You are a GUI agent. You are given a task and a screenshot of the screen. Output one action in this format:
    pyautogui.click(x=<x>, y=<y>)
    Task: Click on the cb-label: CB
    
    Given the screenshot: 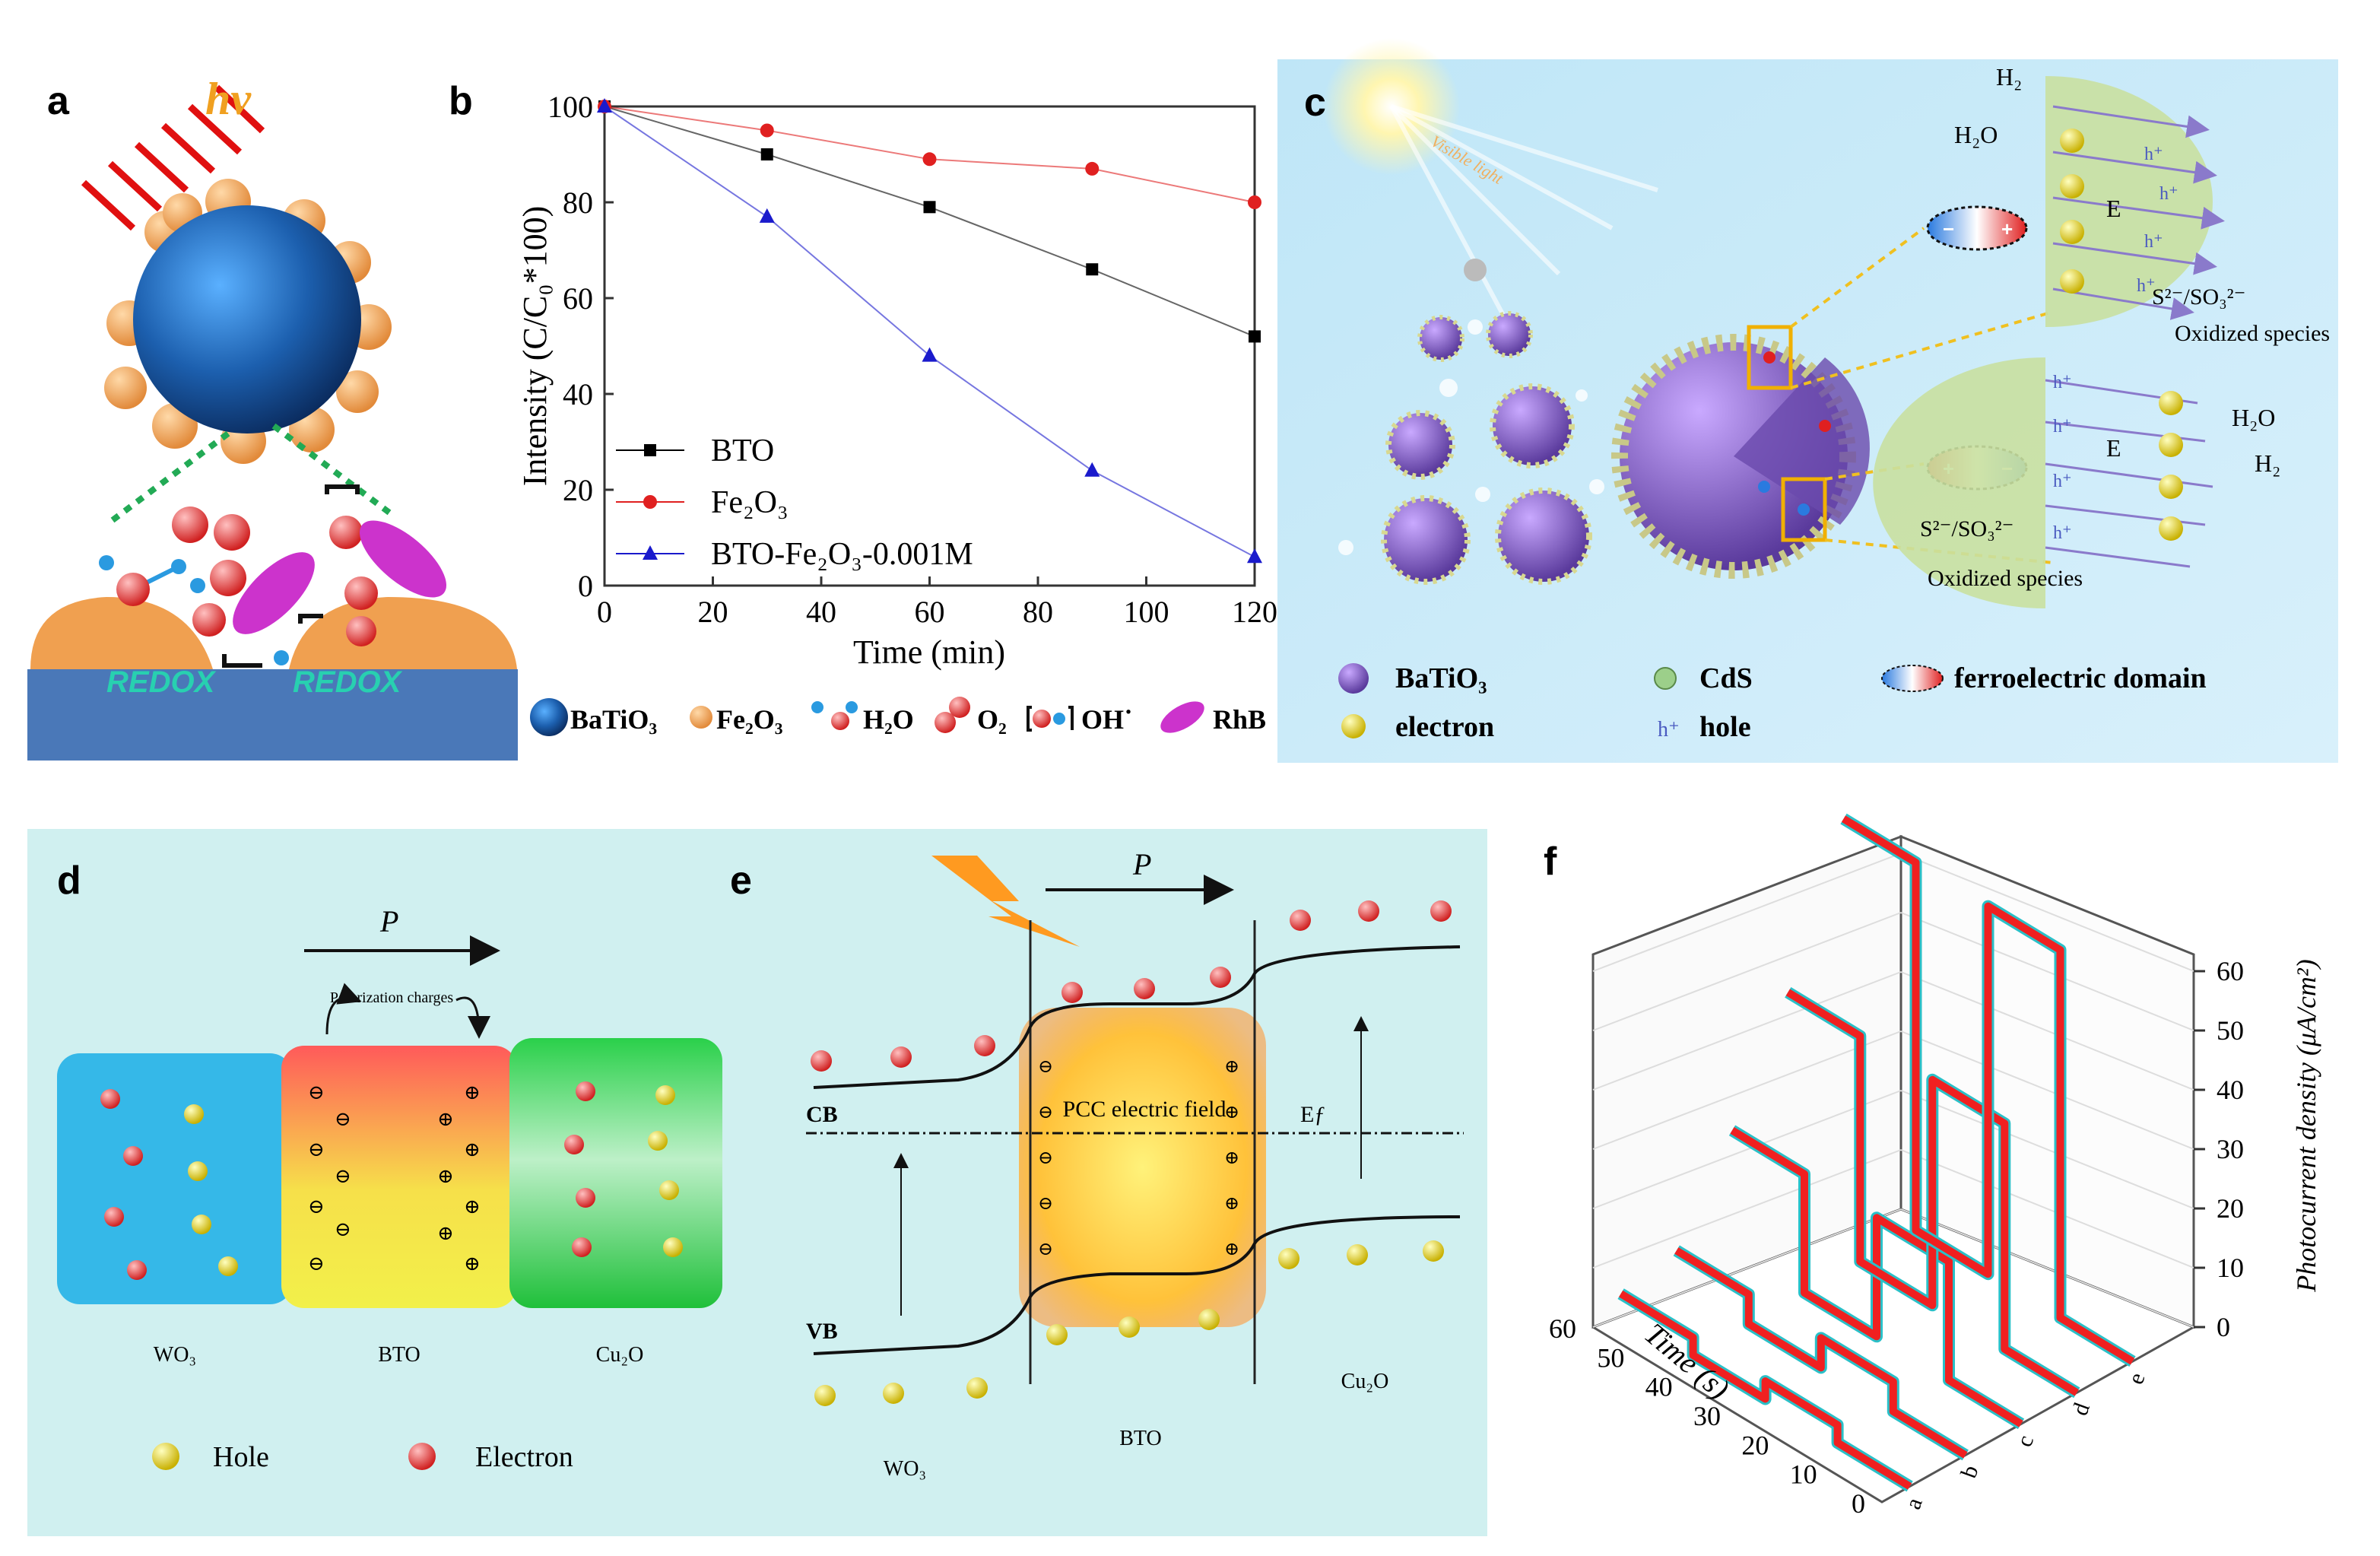 What is the action you would take?
    pyautogui.click(x=822, y=1114)
    